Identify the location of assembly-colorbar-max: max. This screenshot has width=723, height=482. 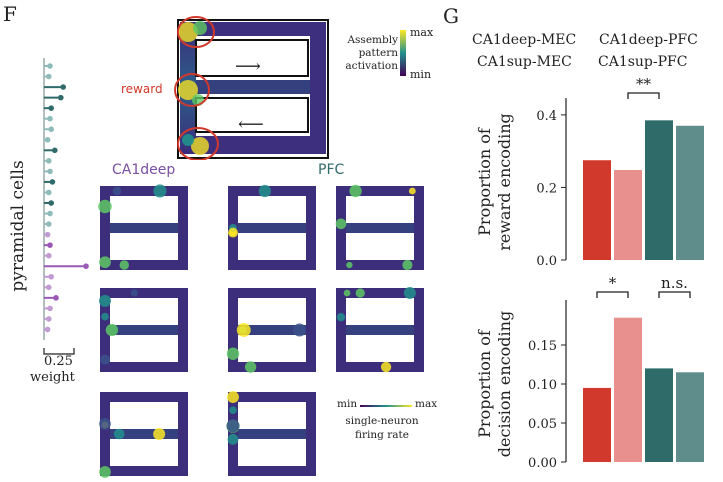
(422, 32).